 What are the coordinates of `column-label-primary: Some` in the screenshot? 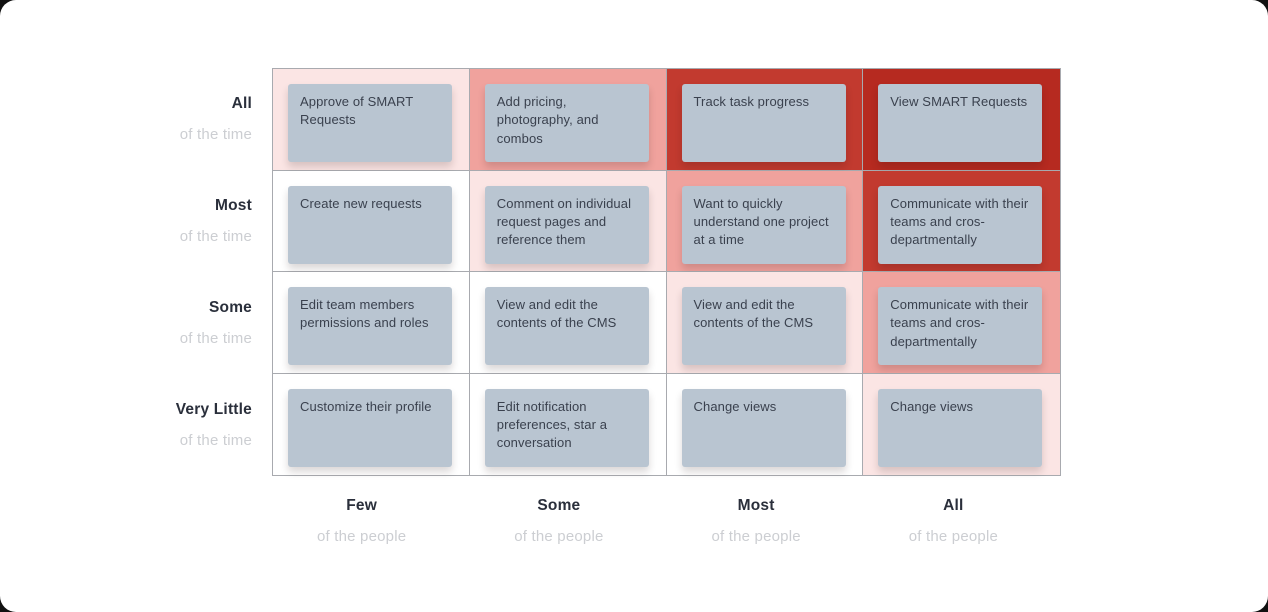 It's located at (559, 505).